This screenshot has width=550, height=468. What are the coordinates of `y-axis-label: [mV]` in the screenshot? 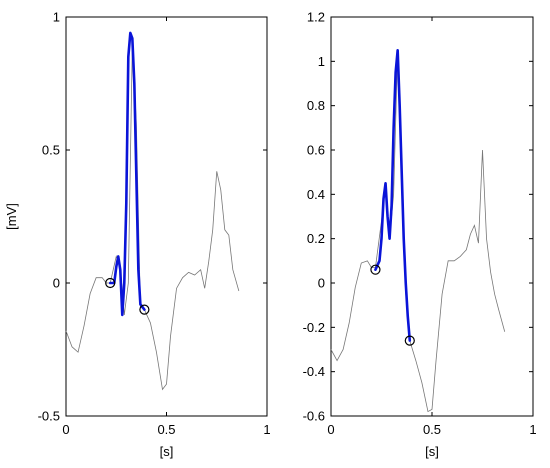 It's located at (11, 216).